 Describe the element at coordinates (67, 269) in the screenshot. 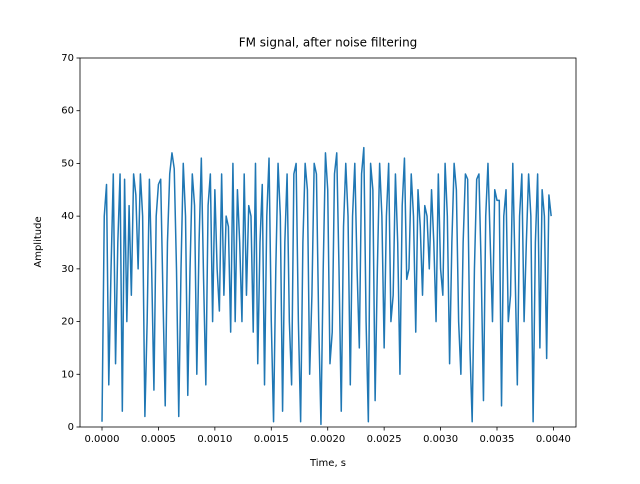

I see `y-tick-label: 30` at that location.